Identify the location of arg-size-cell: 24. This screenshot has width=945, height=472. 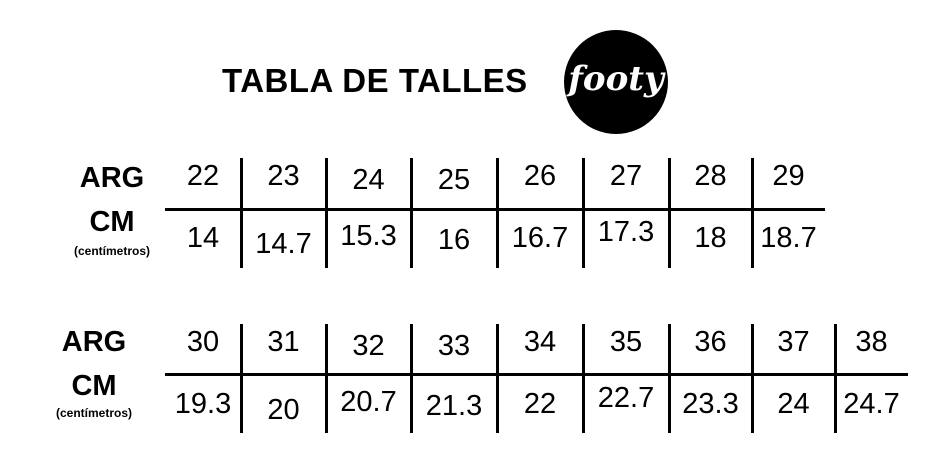
(368, 180).